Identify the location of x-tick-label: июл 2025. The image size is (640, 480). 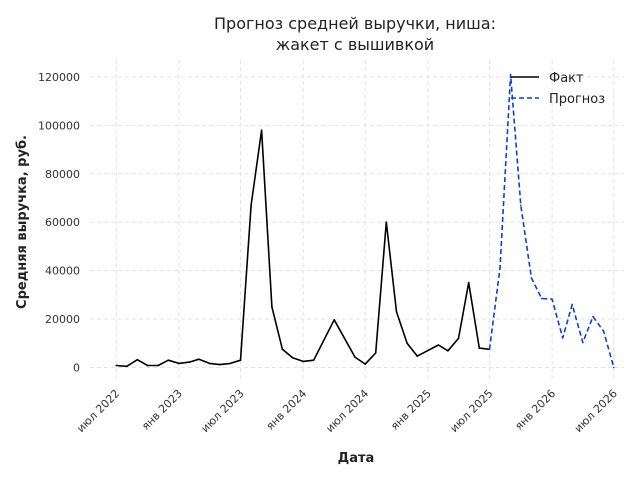
(472, 411).